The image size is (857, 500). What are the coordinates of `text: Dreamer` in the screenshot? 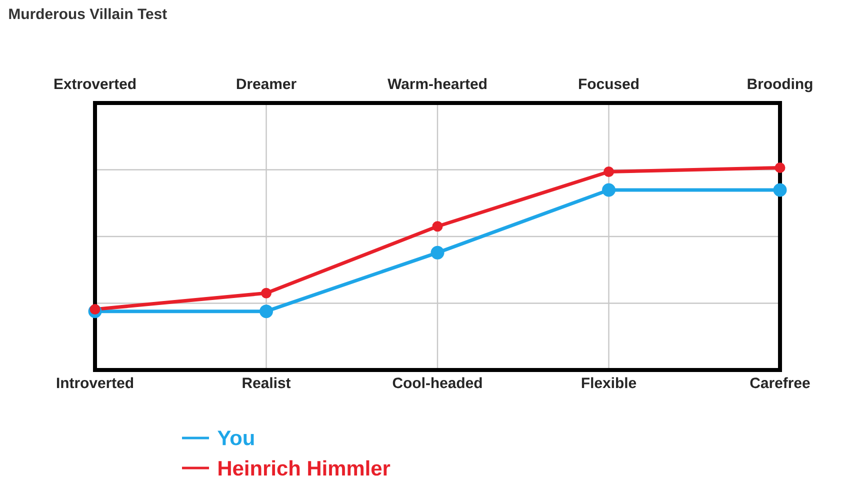 It's located at (266, 84).